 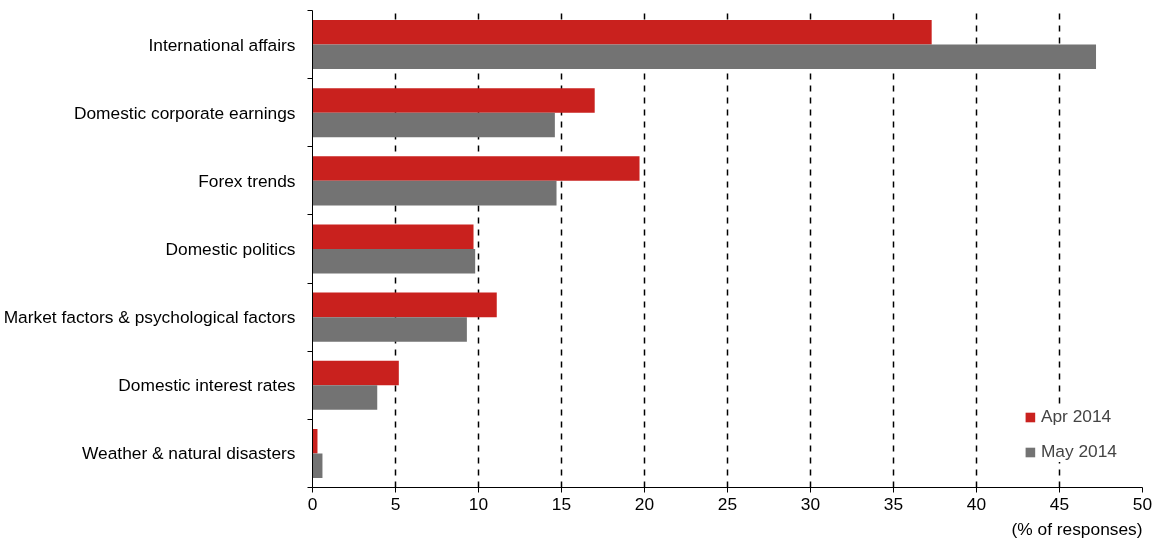 What do you see at coordinates (727, 503) in the screenshot?
I see `x-tick-label: 25` at bounding box center [727, 503].